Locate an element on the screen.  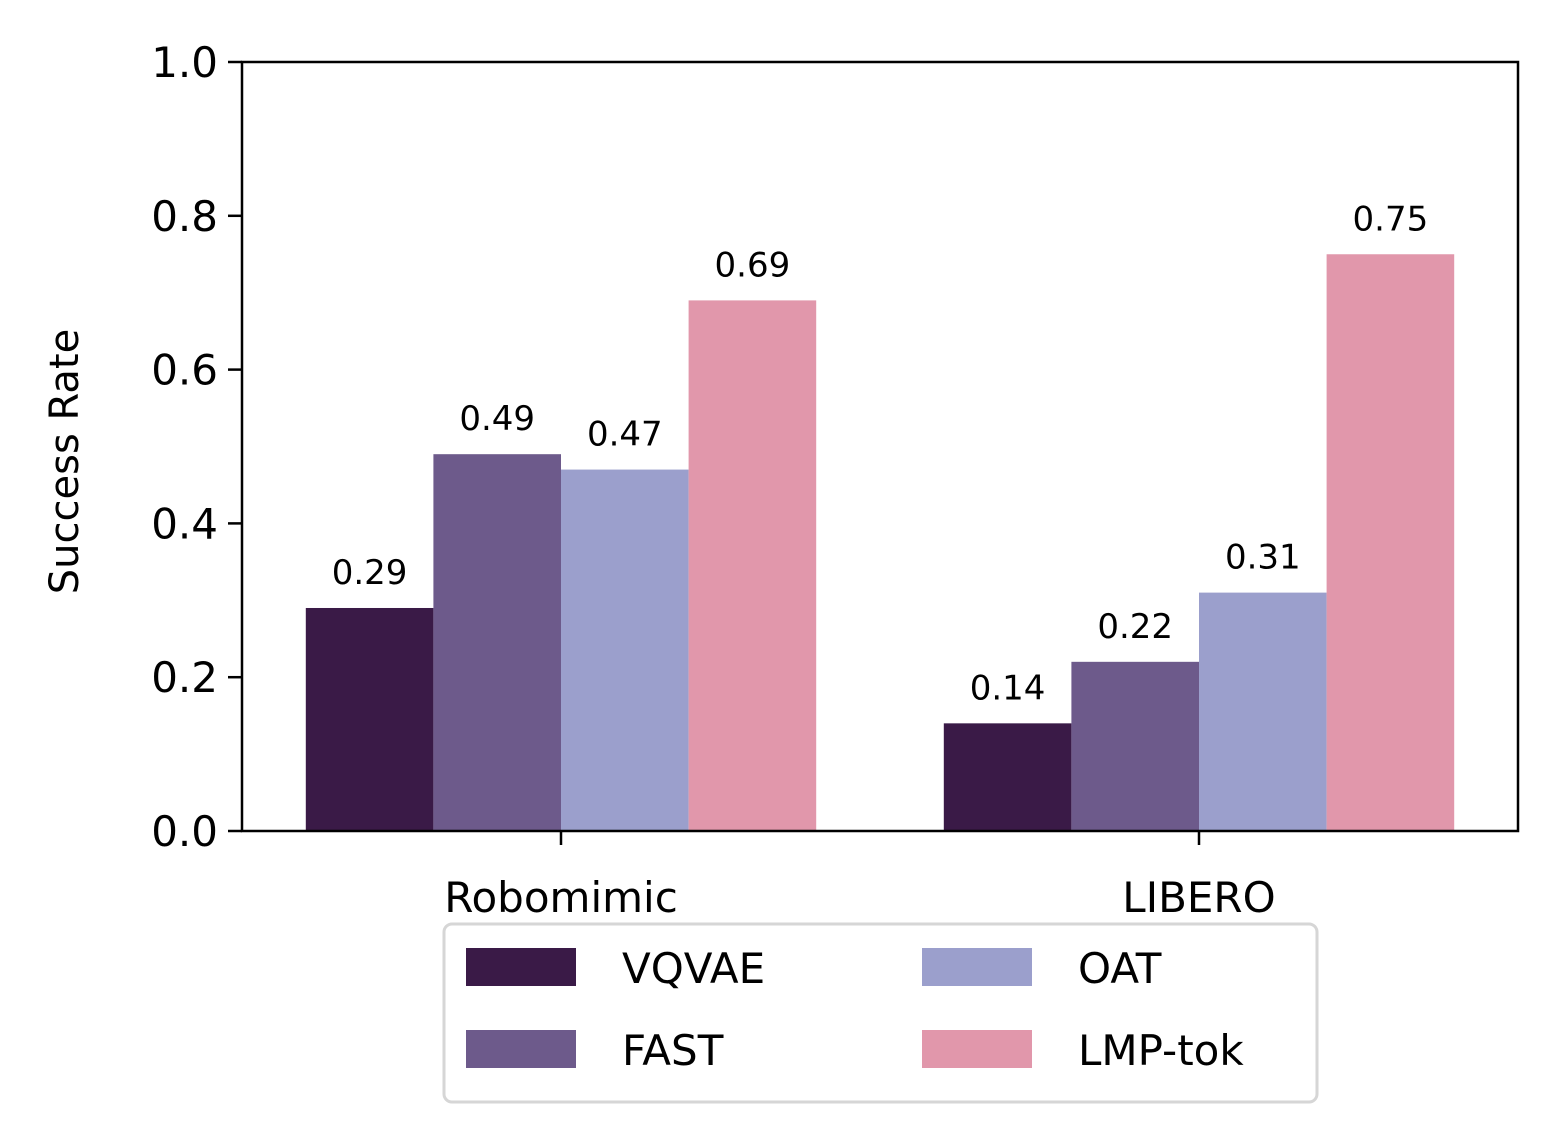
legend: VQVAE FAST OAT LMP-tok is located at coordinates (880, 1013).